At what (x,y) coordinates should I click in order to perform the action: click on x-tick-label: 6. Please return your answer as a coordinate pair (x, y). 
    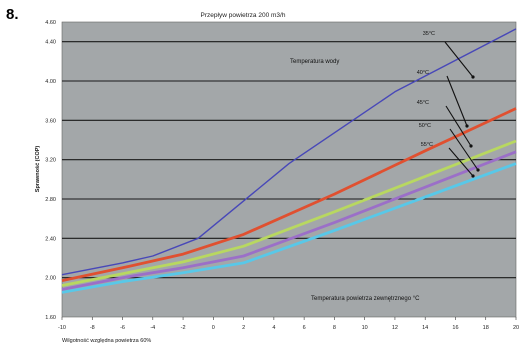
    Looking at the image, I should click on (304, 328).